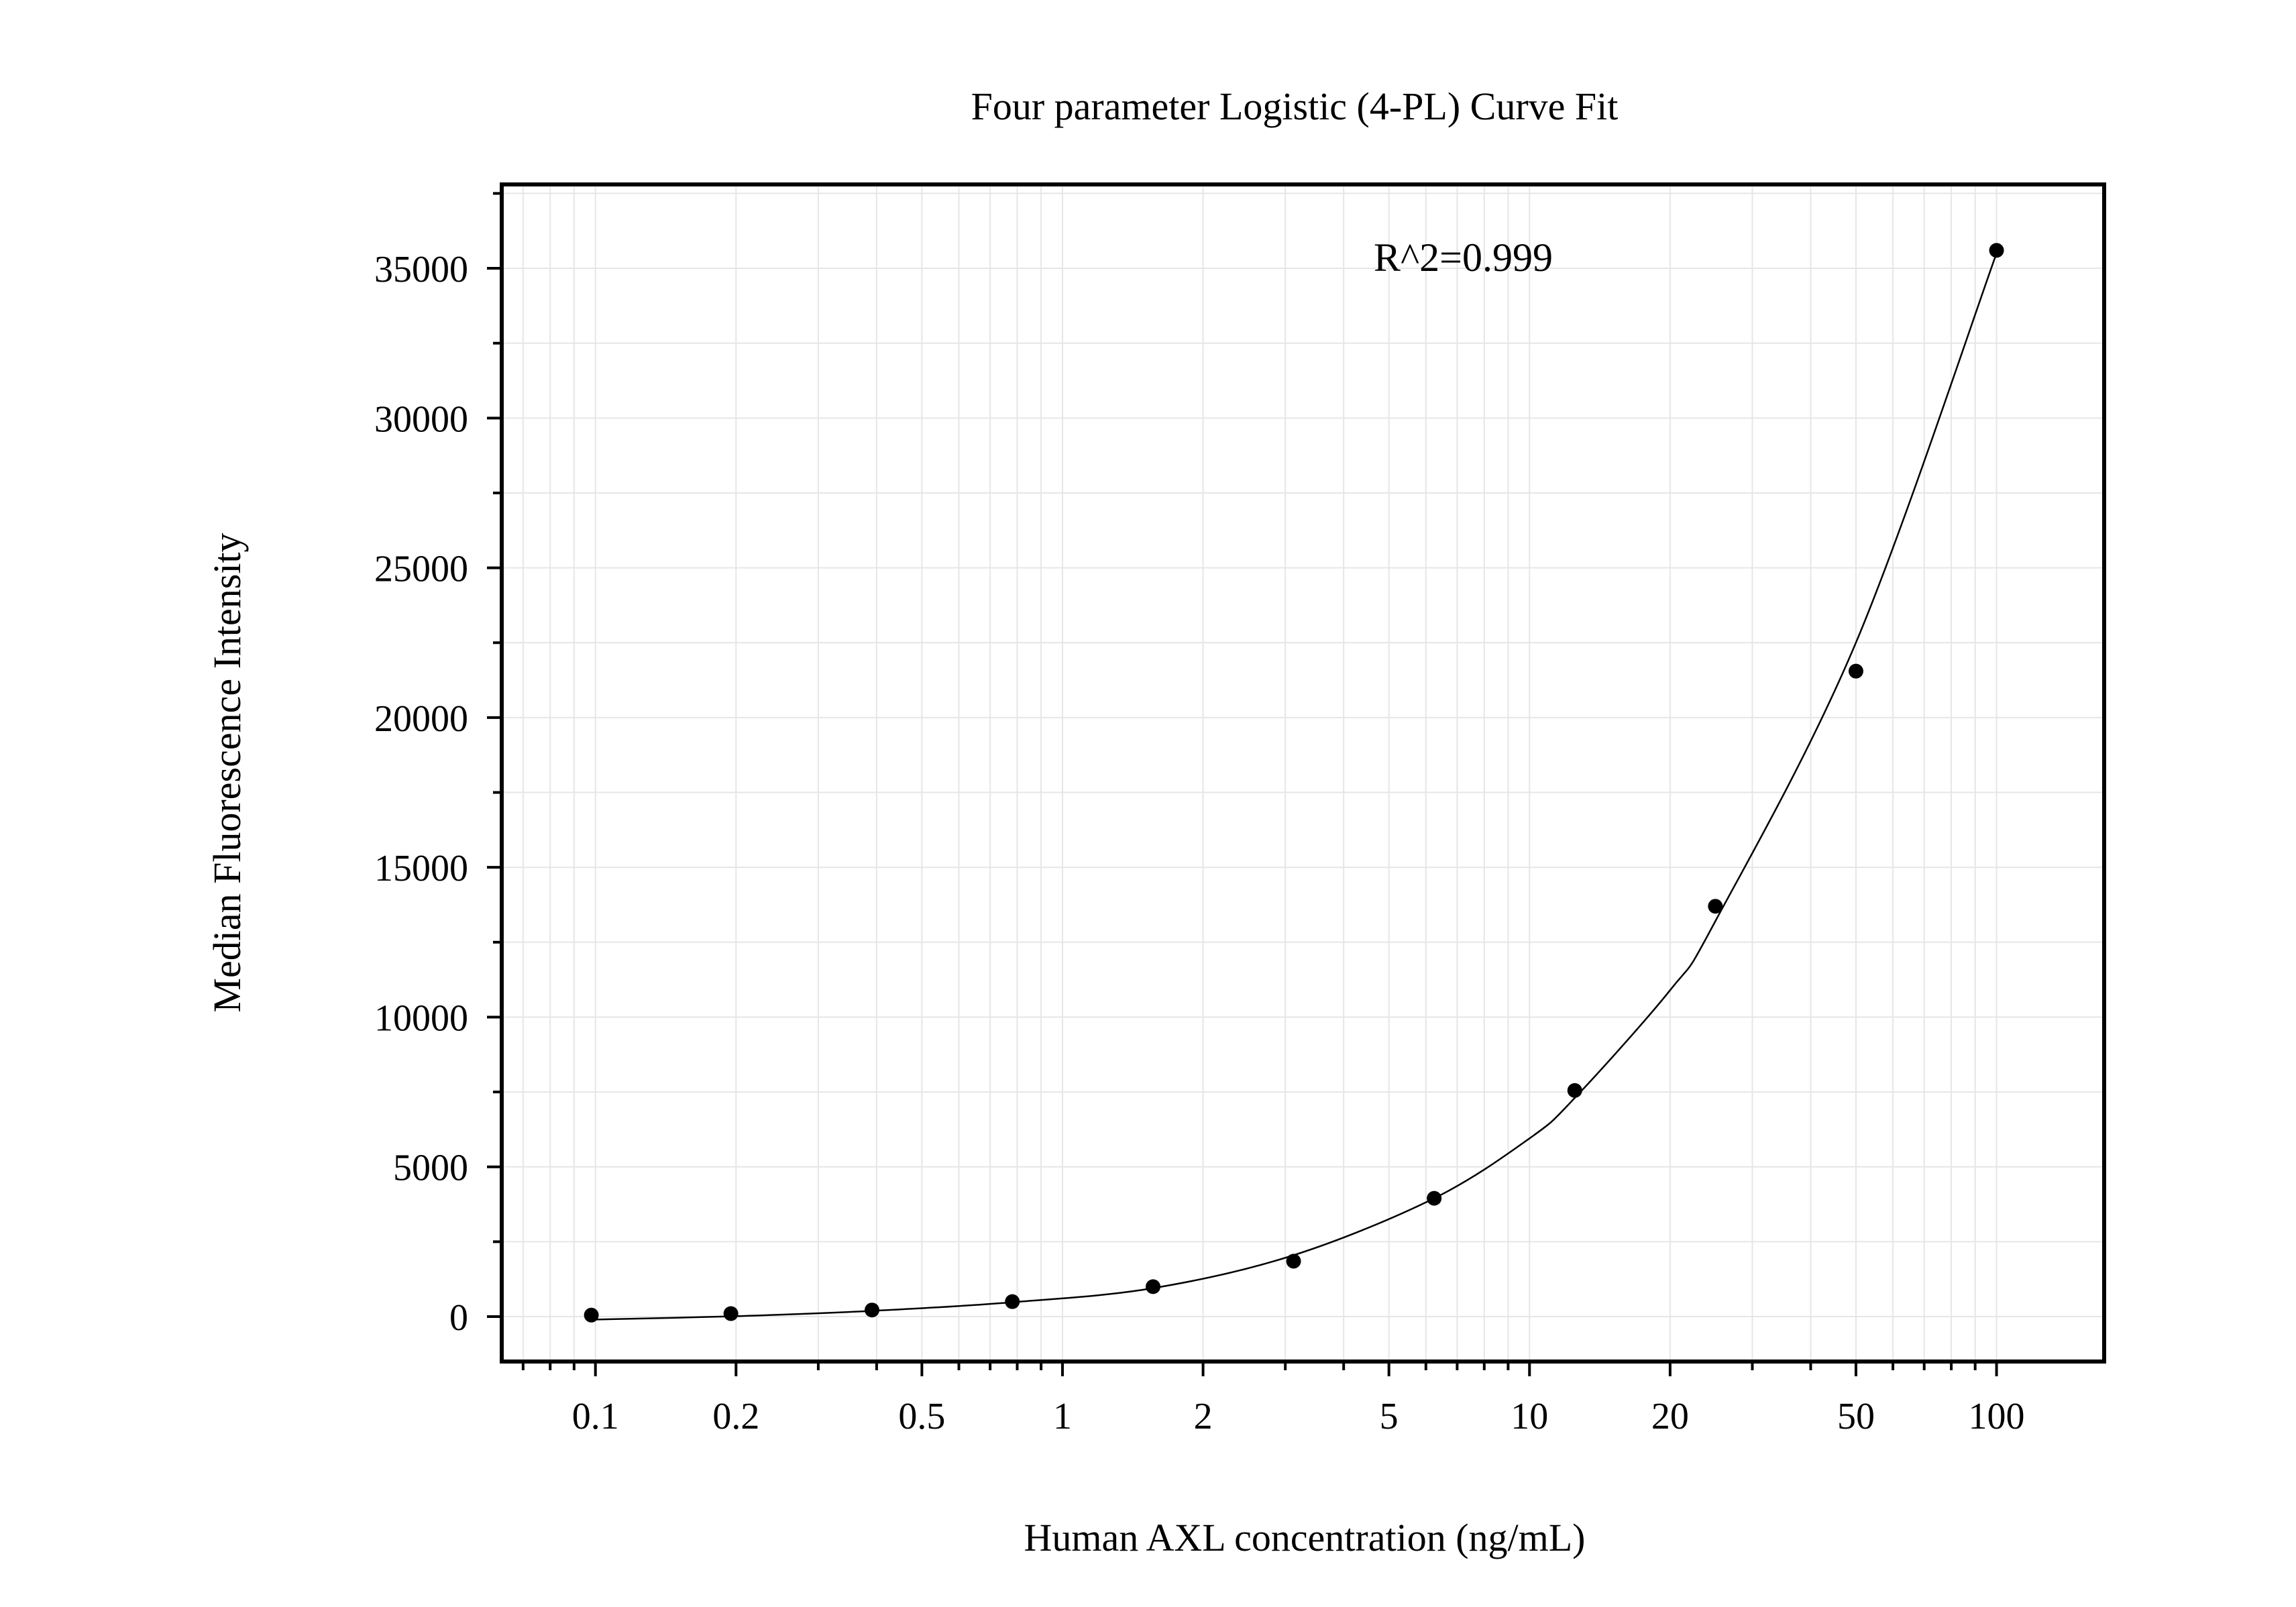 The height and width of the screenshot is (1607, 2296). I want to click on x-tick-label: 50, so click(1856, 1417).